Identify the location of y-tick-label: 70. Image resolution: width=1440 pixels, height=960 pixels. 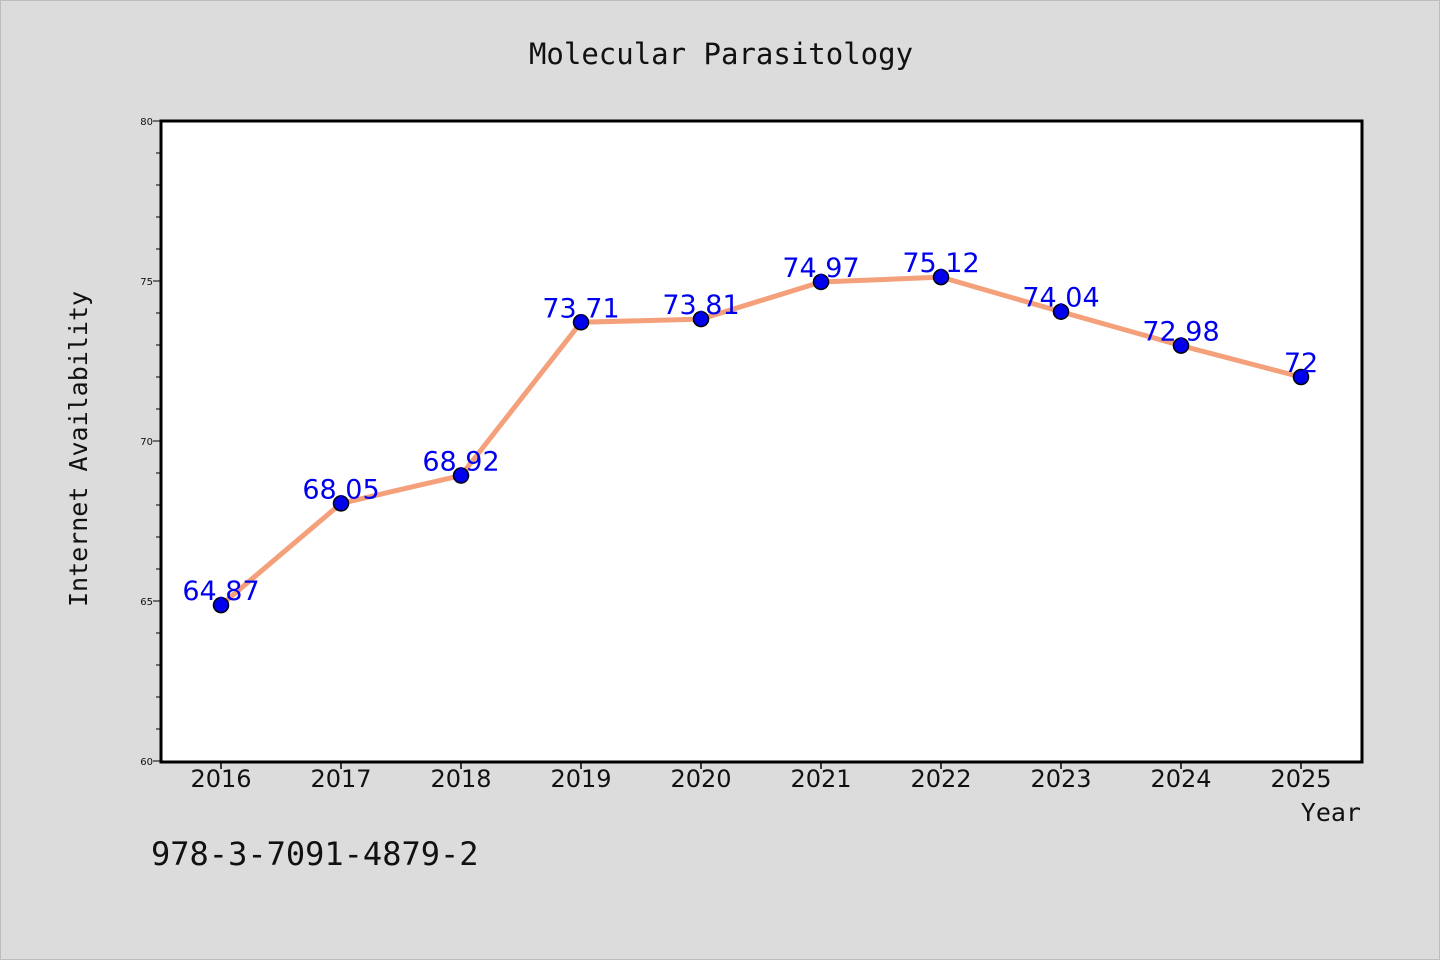
(146, 442).